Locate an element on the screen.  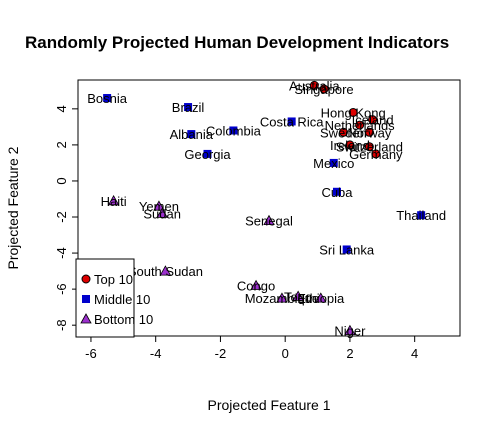
x-tick-label: -4 is located at coordinates (156, 353).